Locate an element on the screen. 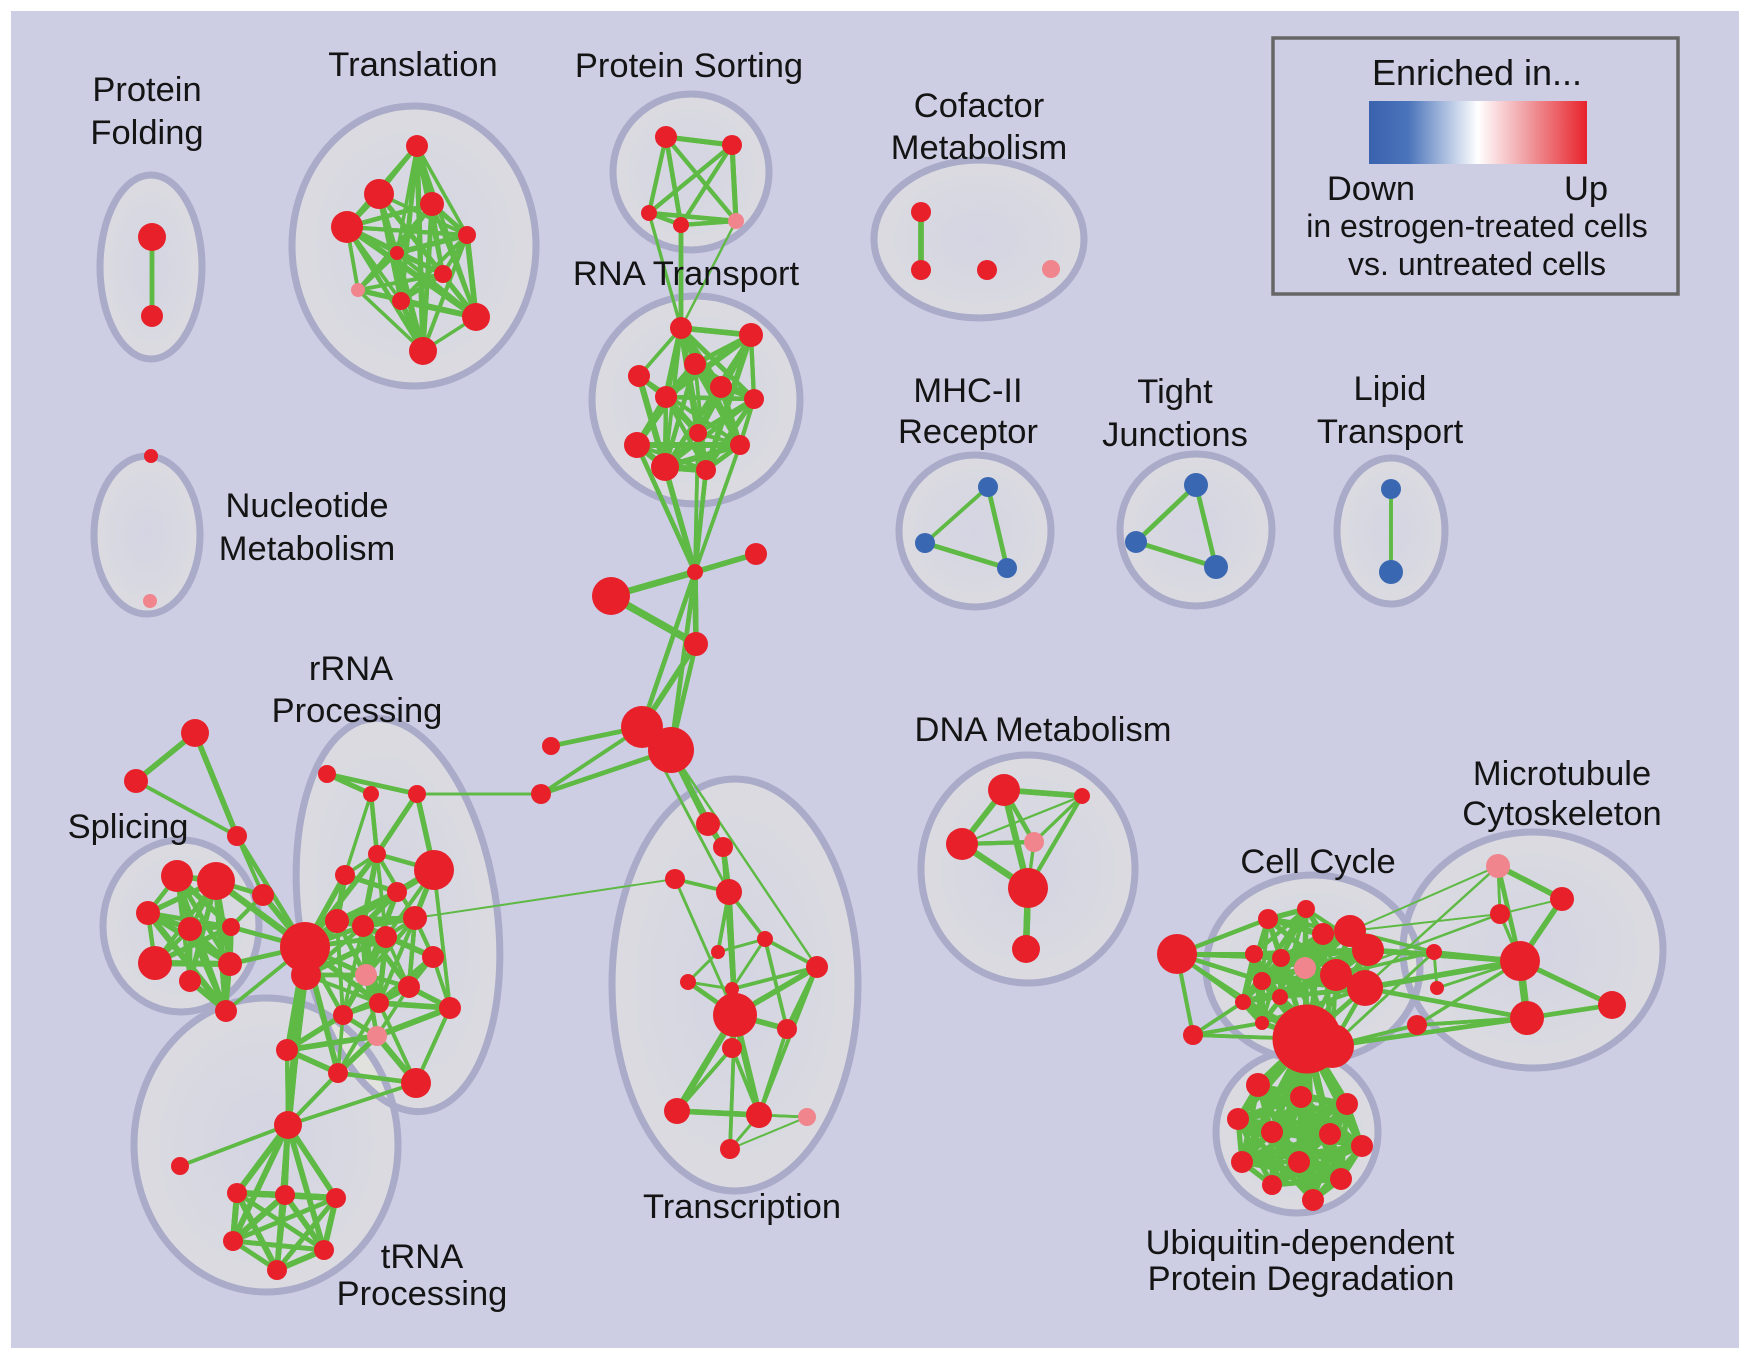 Image resolution: width=1750 pixels, height=1365 pixels. svg-text: Protein is located at coordinates (146, 90).